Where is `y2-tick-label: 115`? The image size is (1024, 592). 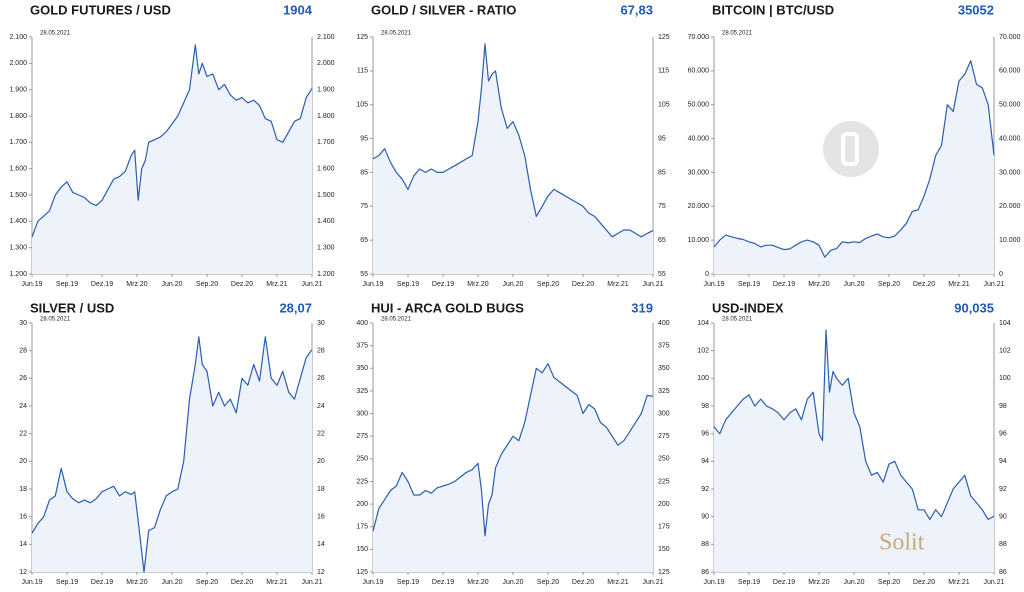 y2-tick-label: 115 is located at coordinates (663, 71).